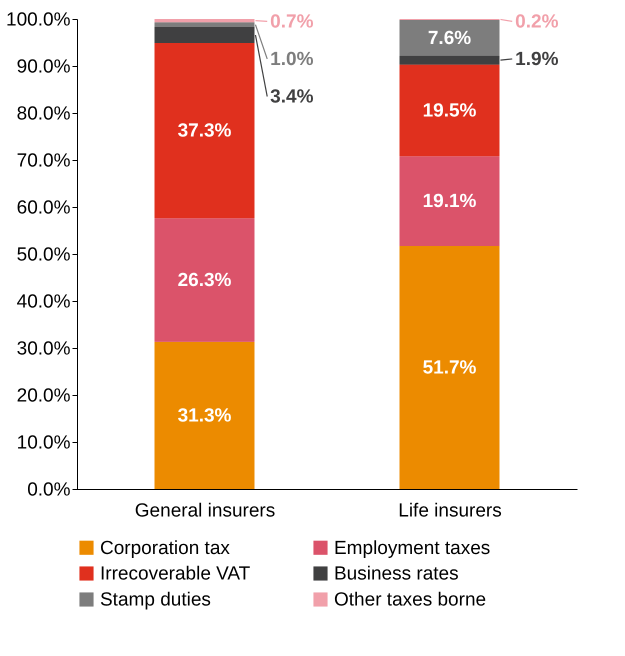 The image size is (625, 656). I want to click on legend-label: Business rates, so click(396, 574).